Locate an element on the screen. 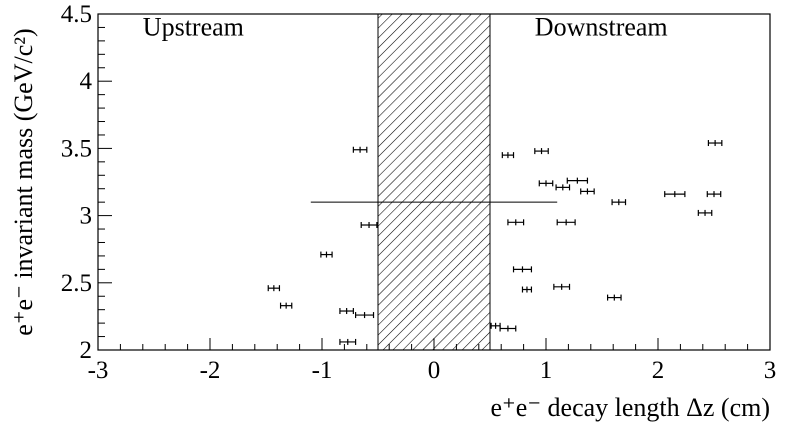 Image resolution: width=785 pixels, height=425 pixels. x-tick-label: 0 is located at coordinates (434, 370).